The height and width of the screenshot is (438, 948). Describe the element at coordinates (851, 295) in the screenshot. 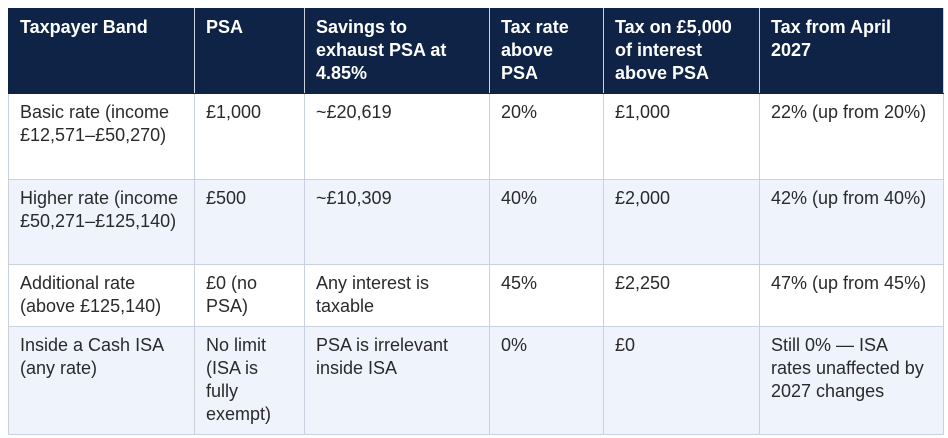

I see `table-cell: 47% (up from 45%)` at that location.